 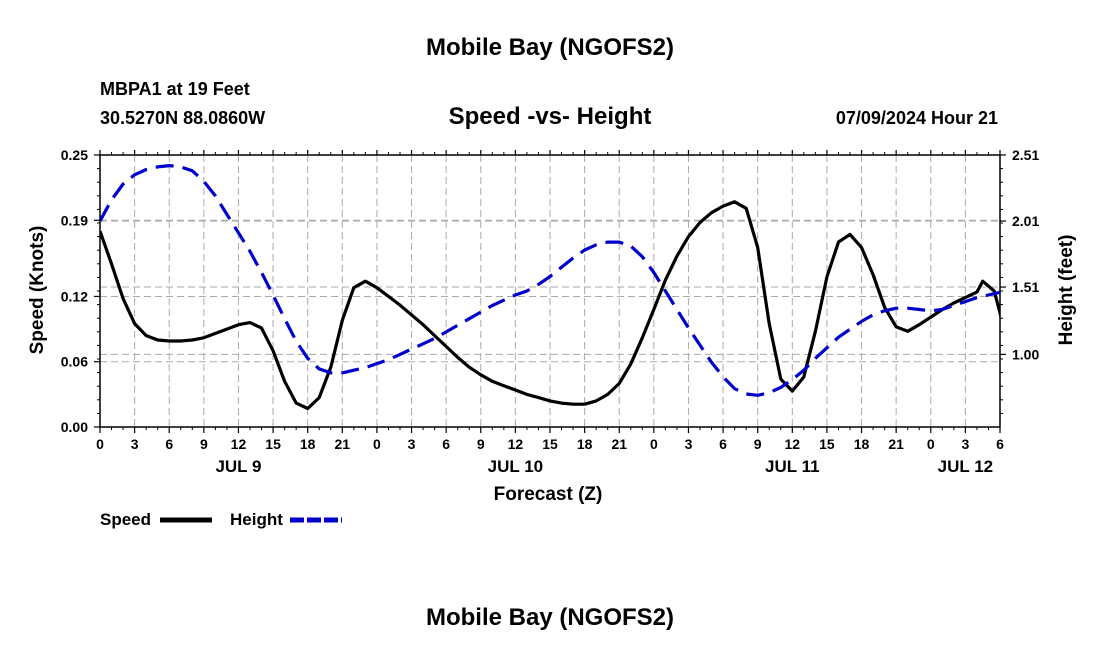 What do you see at coordinates (550, 47) in the screenshot?
I see `chart-title: Mobile Bay (NGOFS2)` at bounding box center [550, 47].